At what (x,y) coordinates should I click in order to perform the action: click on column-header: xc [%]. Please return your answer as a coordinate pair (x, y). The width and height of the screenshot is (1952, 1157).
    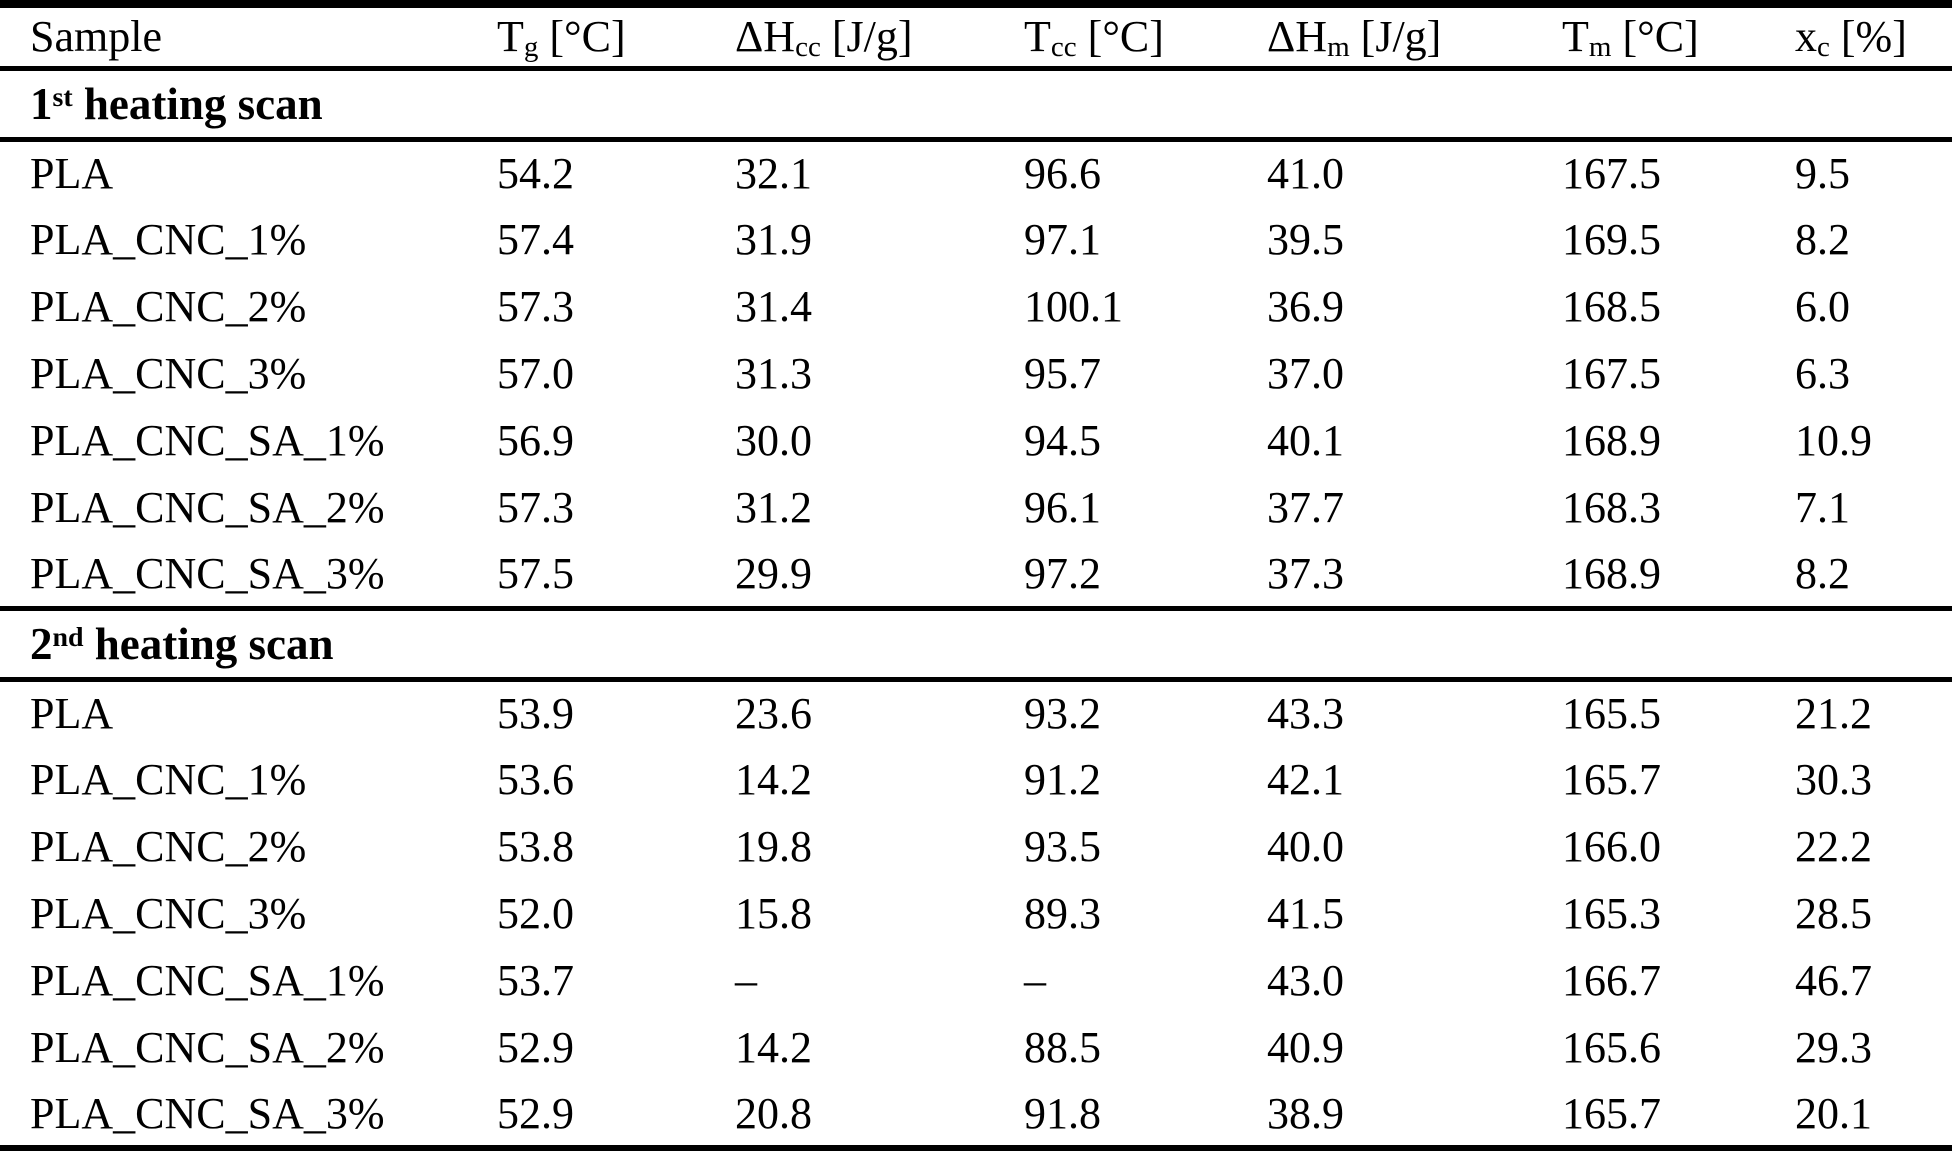
    Looking at the image, I should click on (1851, 38).